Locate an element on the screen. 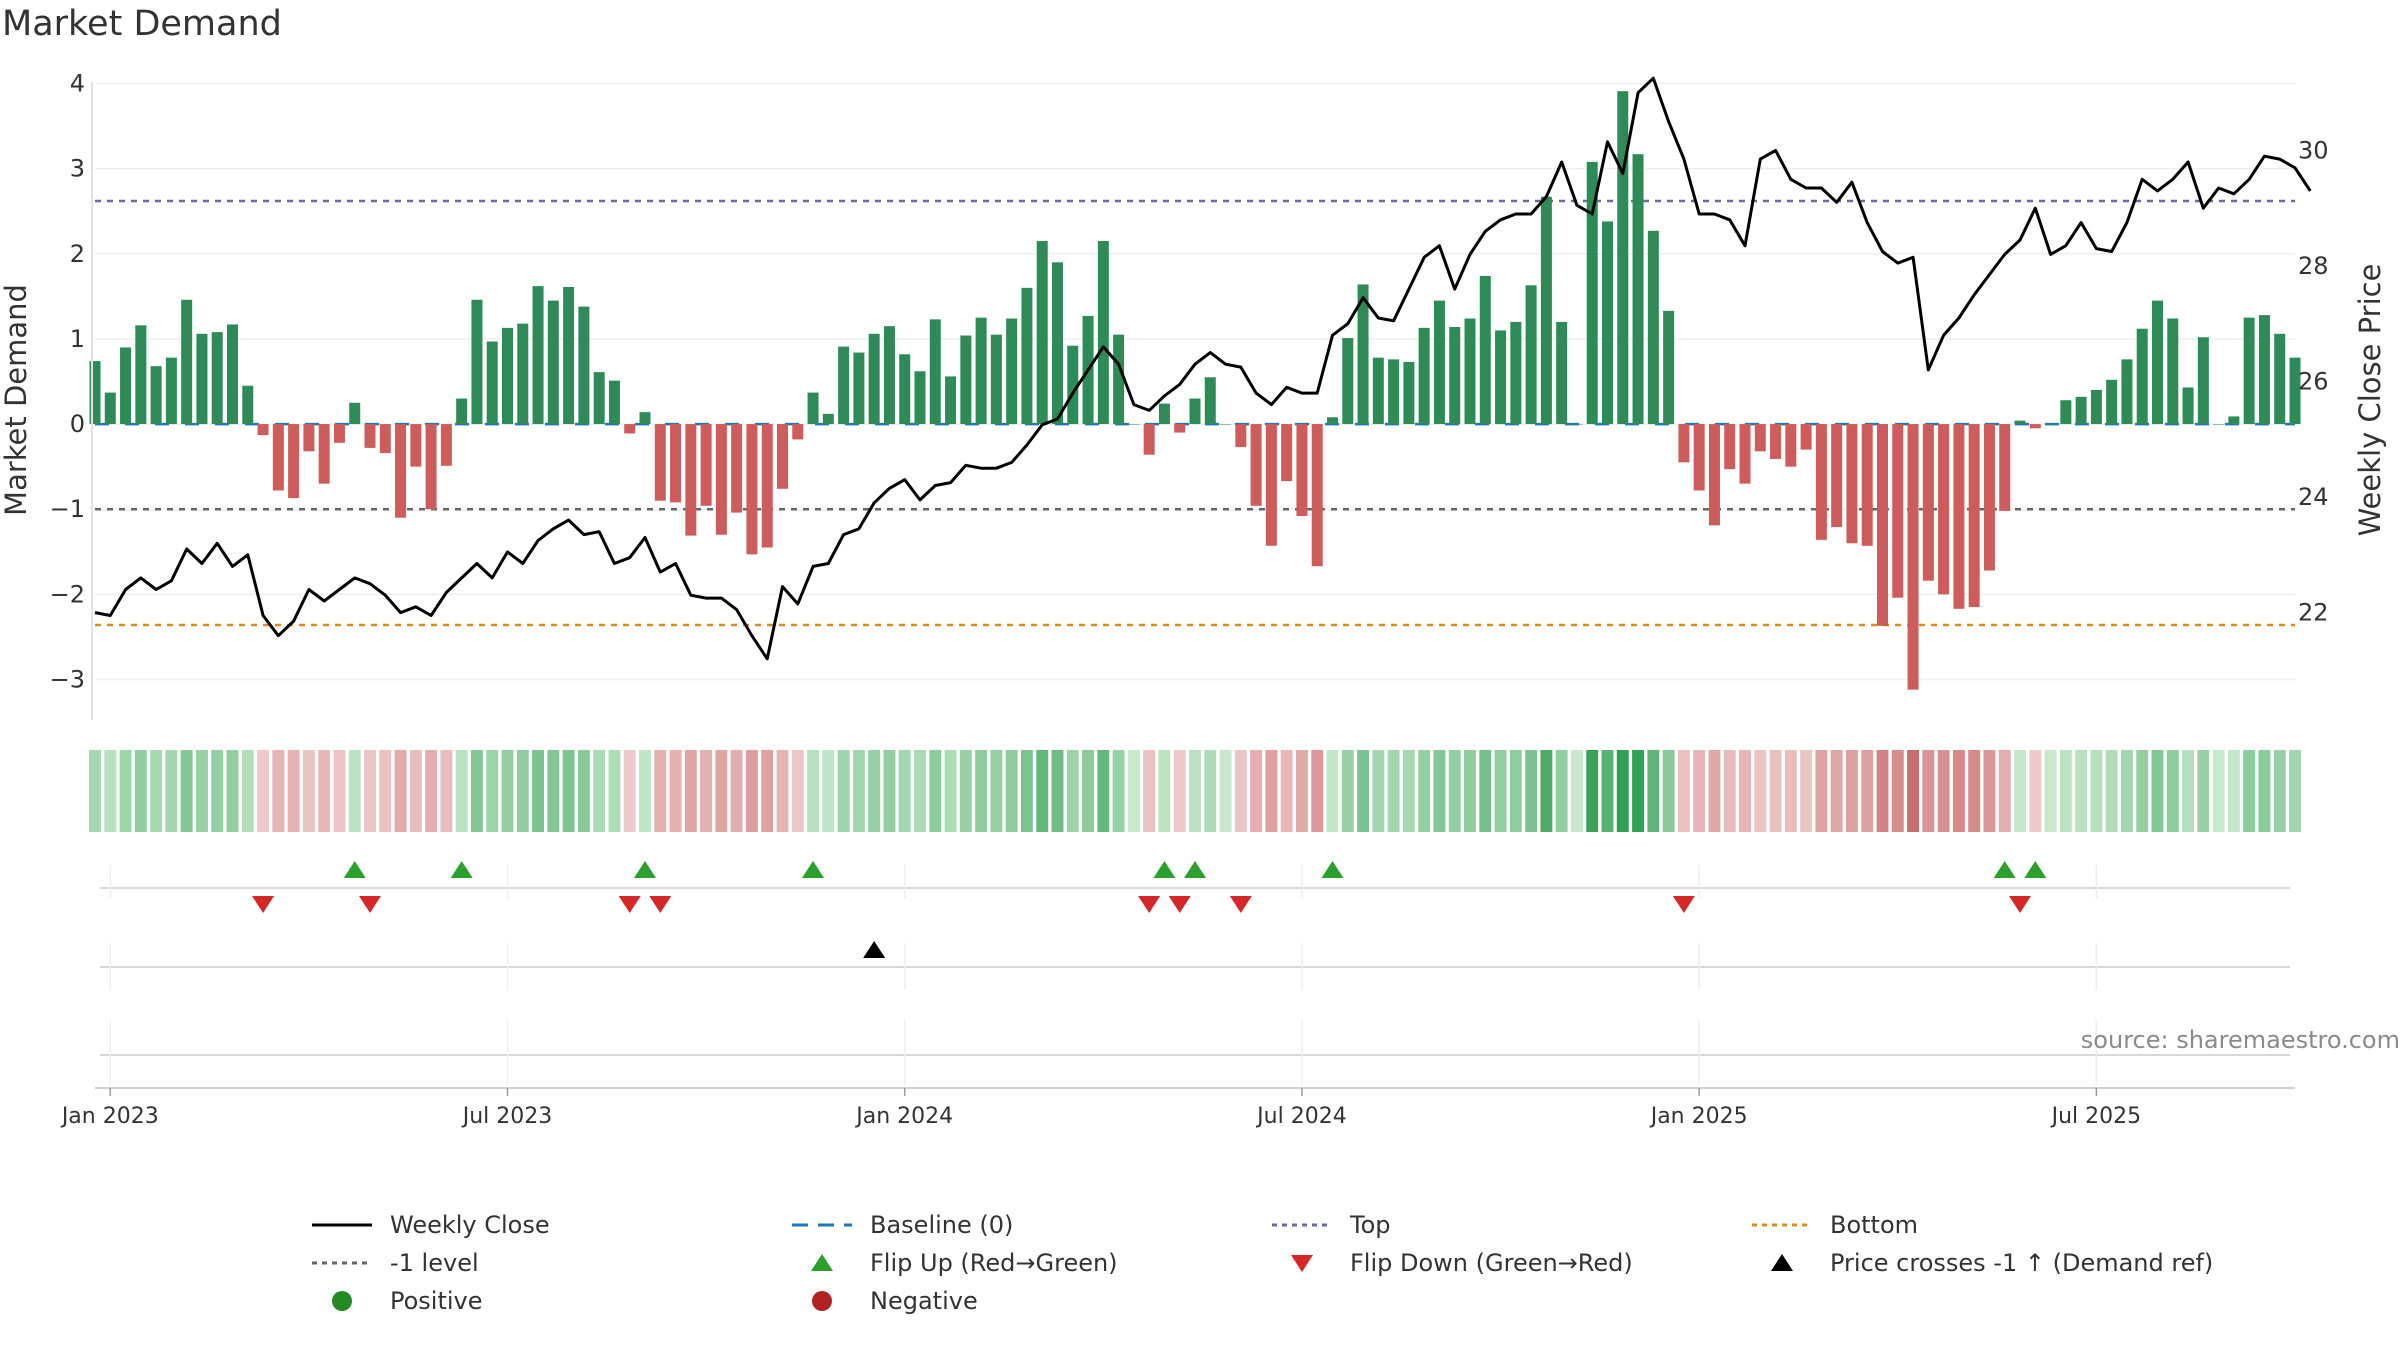 This screenshot has height=1350, width=2400. source-label: source: sharemaestro.com is located at coordinates (2240, 1040).